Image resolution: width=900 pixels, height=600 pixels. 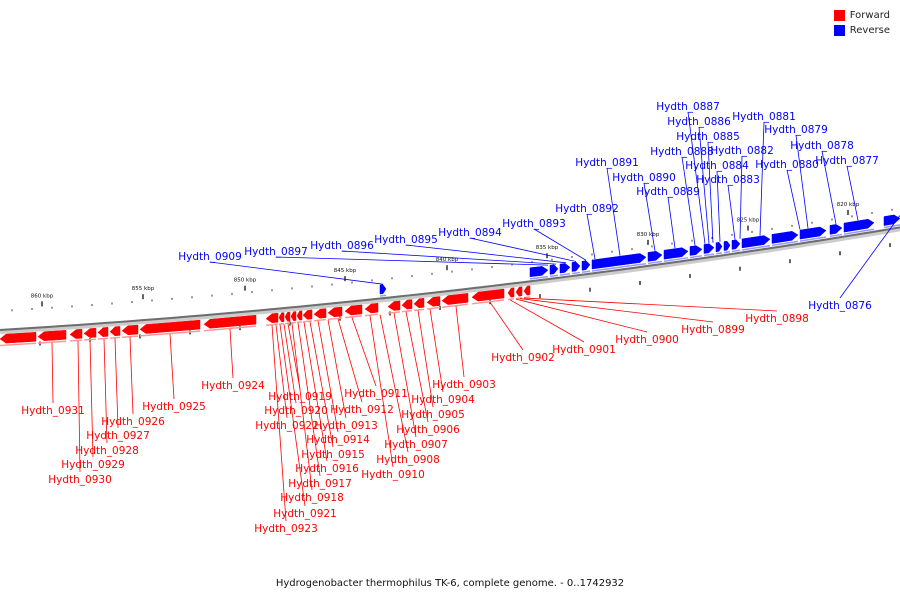 I want to click on gene-label: Hydth_0894, so click(x=470, y=233).